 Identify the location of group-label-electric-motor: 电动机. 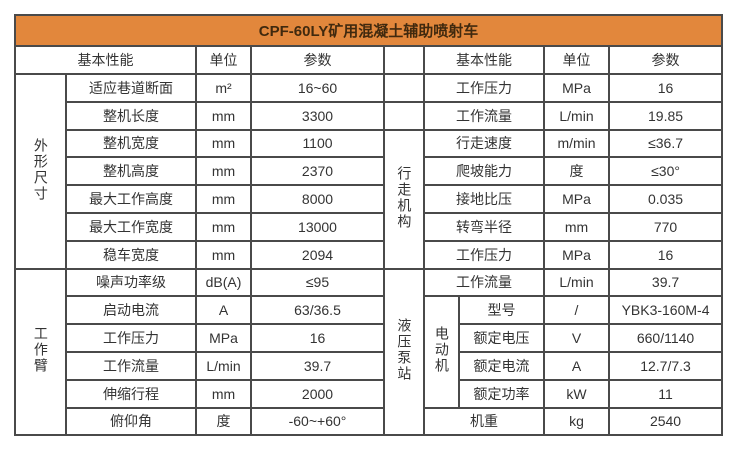
(441, 352).